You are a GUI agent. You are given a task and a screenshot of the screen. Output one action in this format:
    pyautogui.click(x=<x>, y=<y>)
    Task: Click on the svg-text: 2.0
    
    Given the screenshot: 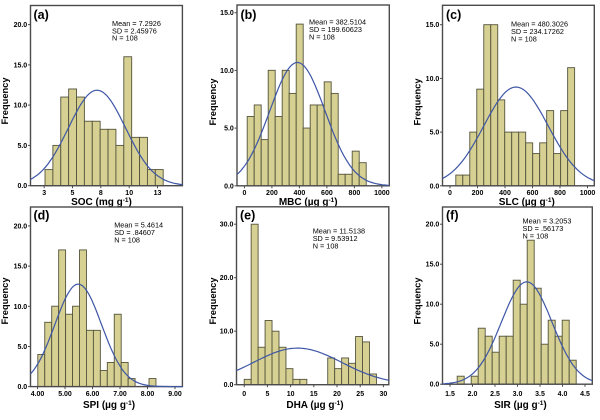 What is the action you would take?
    pyautogui.click(x=473, y=394)
    